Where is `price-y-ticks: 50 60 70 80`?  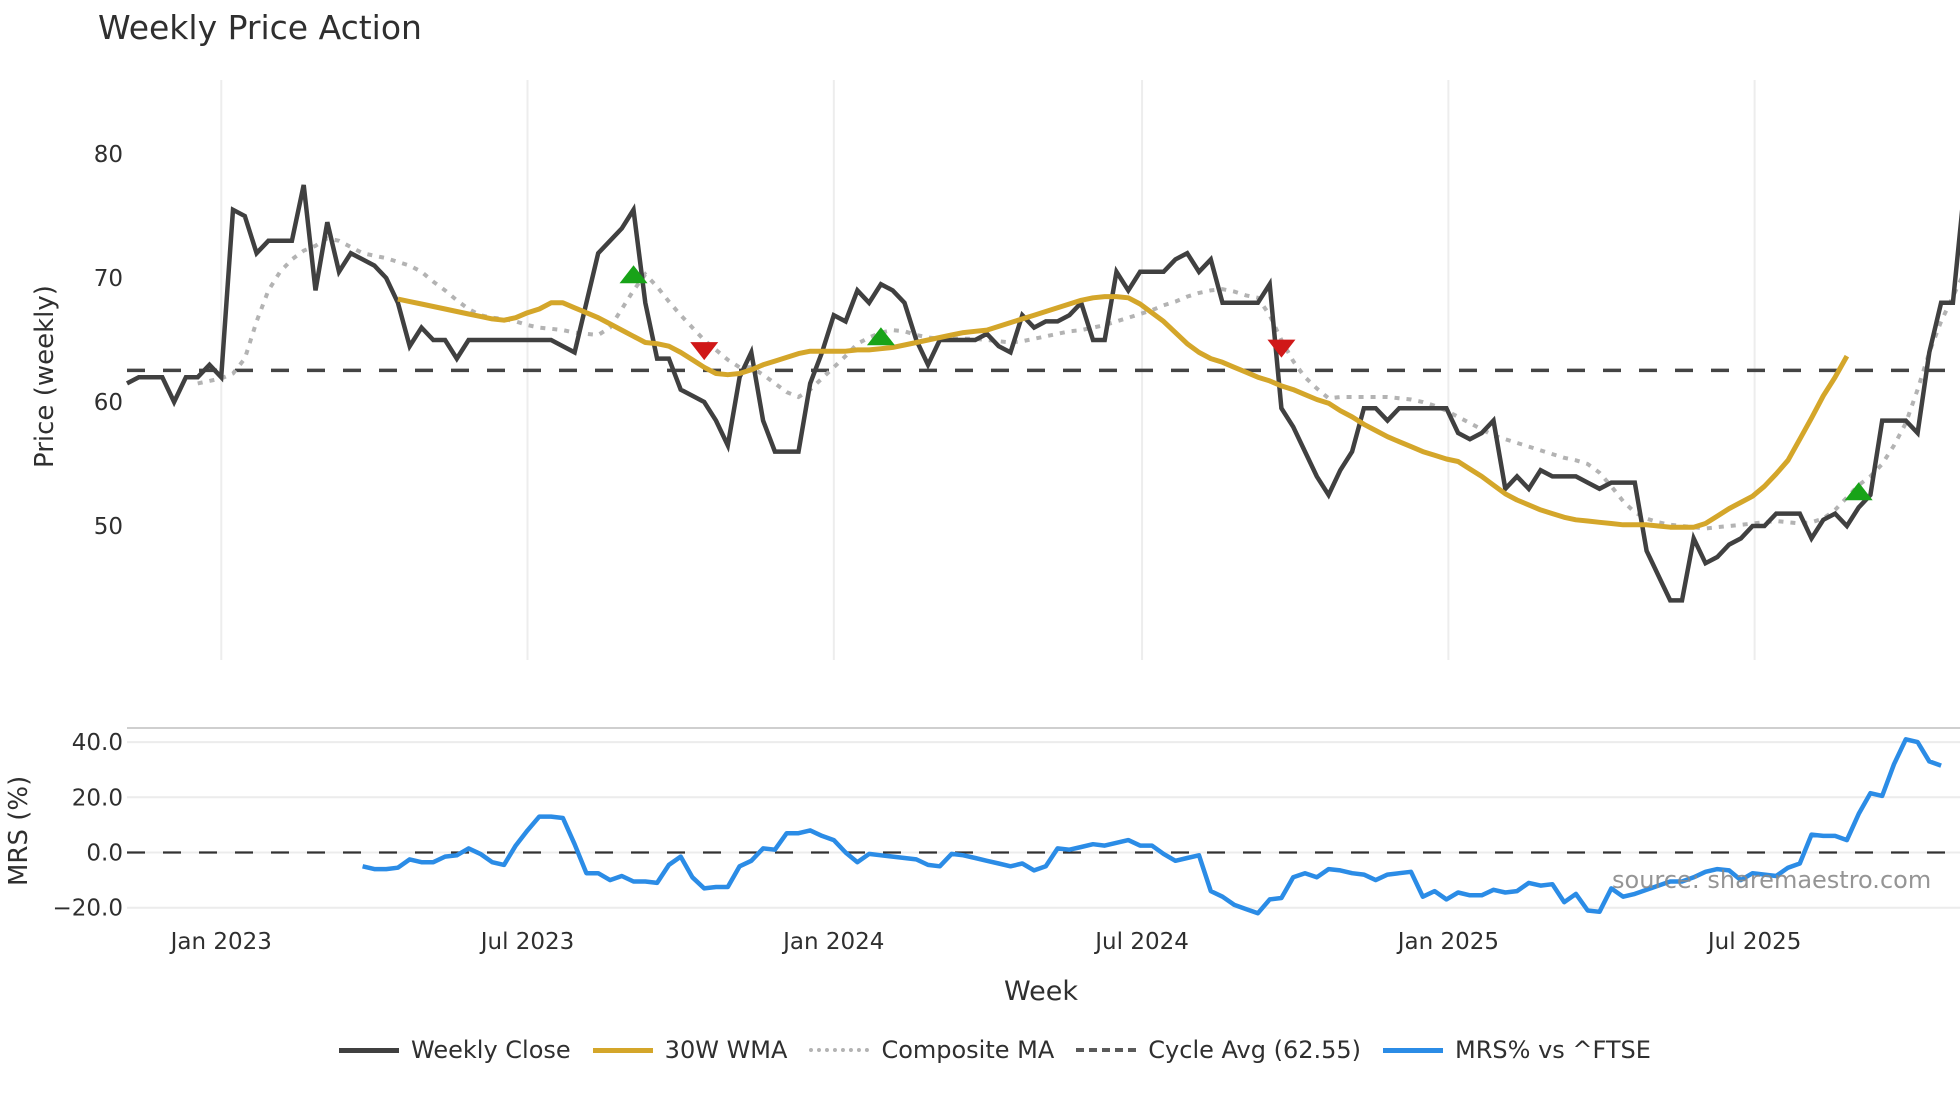 price-y-ticks: 50 60 70 80 is located at coordinates (108, 341).